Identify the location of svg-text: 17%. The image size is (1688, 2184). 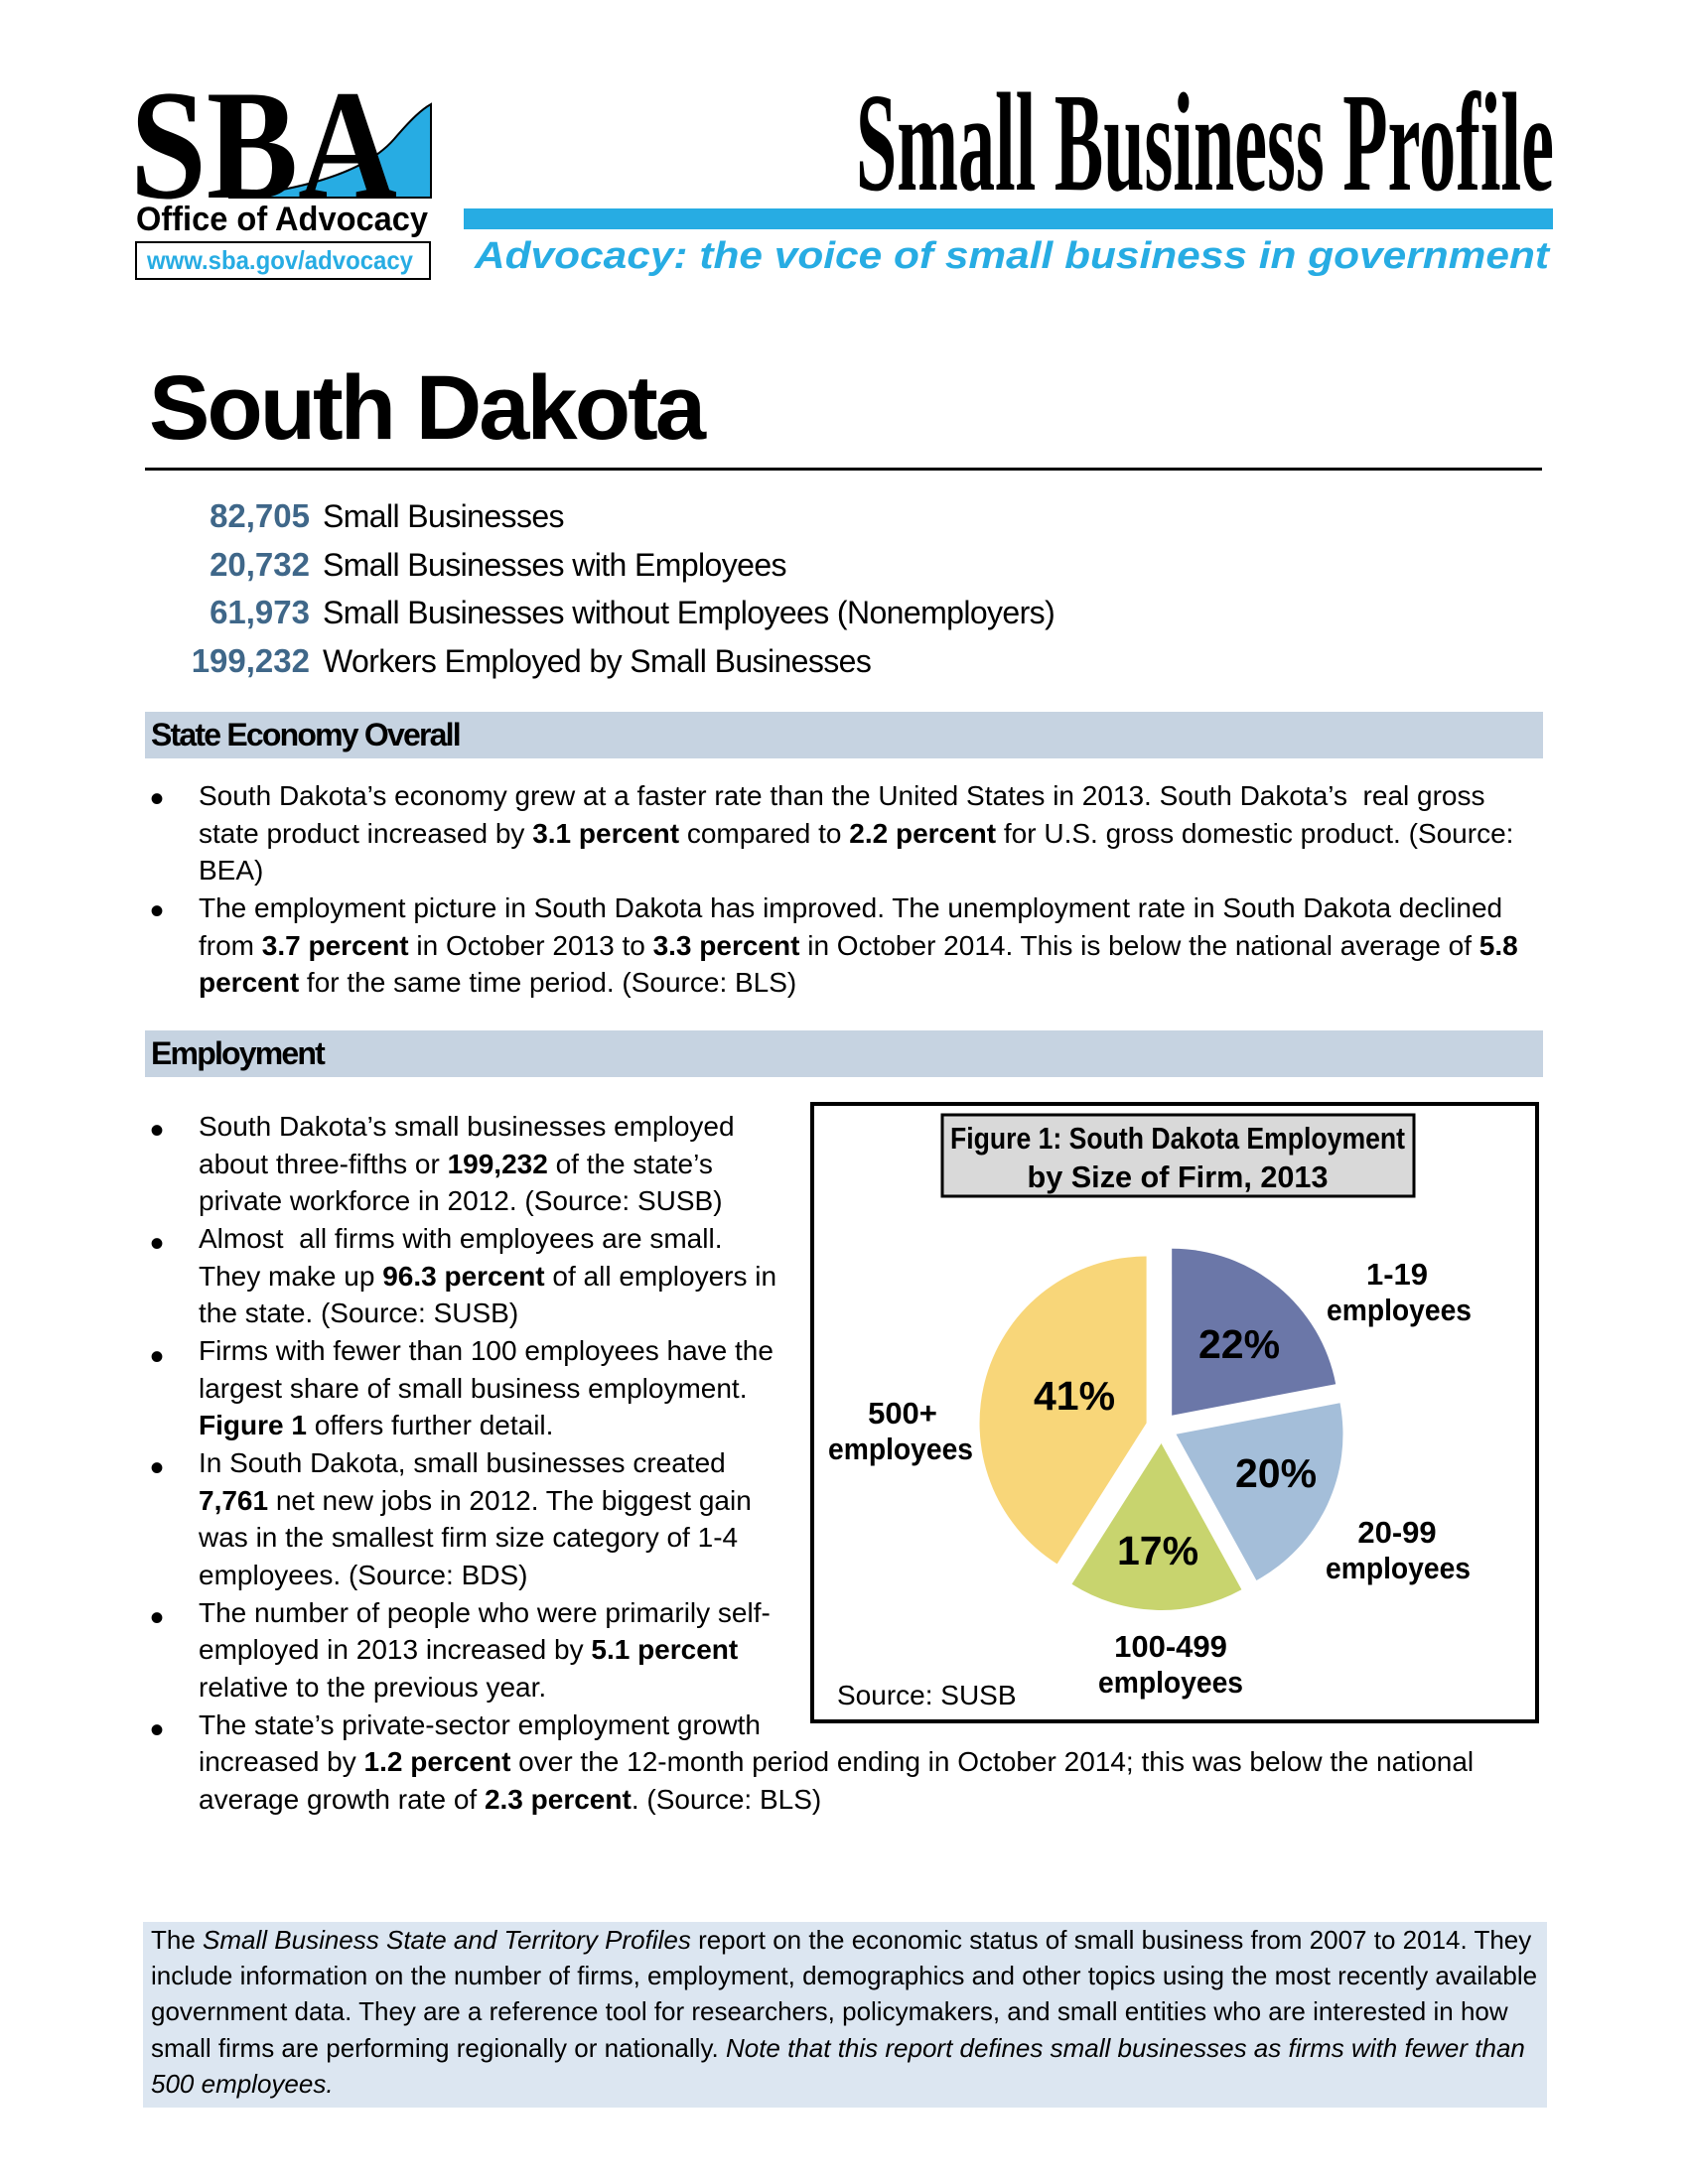
(1157, 1550).